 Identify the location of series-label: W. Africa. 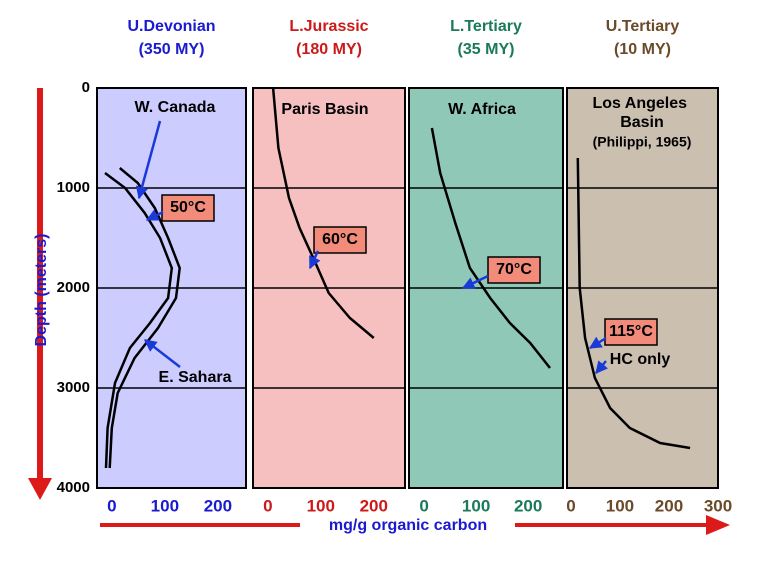
(482, 109).